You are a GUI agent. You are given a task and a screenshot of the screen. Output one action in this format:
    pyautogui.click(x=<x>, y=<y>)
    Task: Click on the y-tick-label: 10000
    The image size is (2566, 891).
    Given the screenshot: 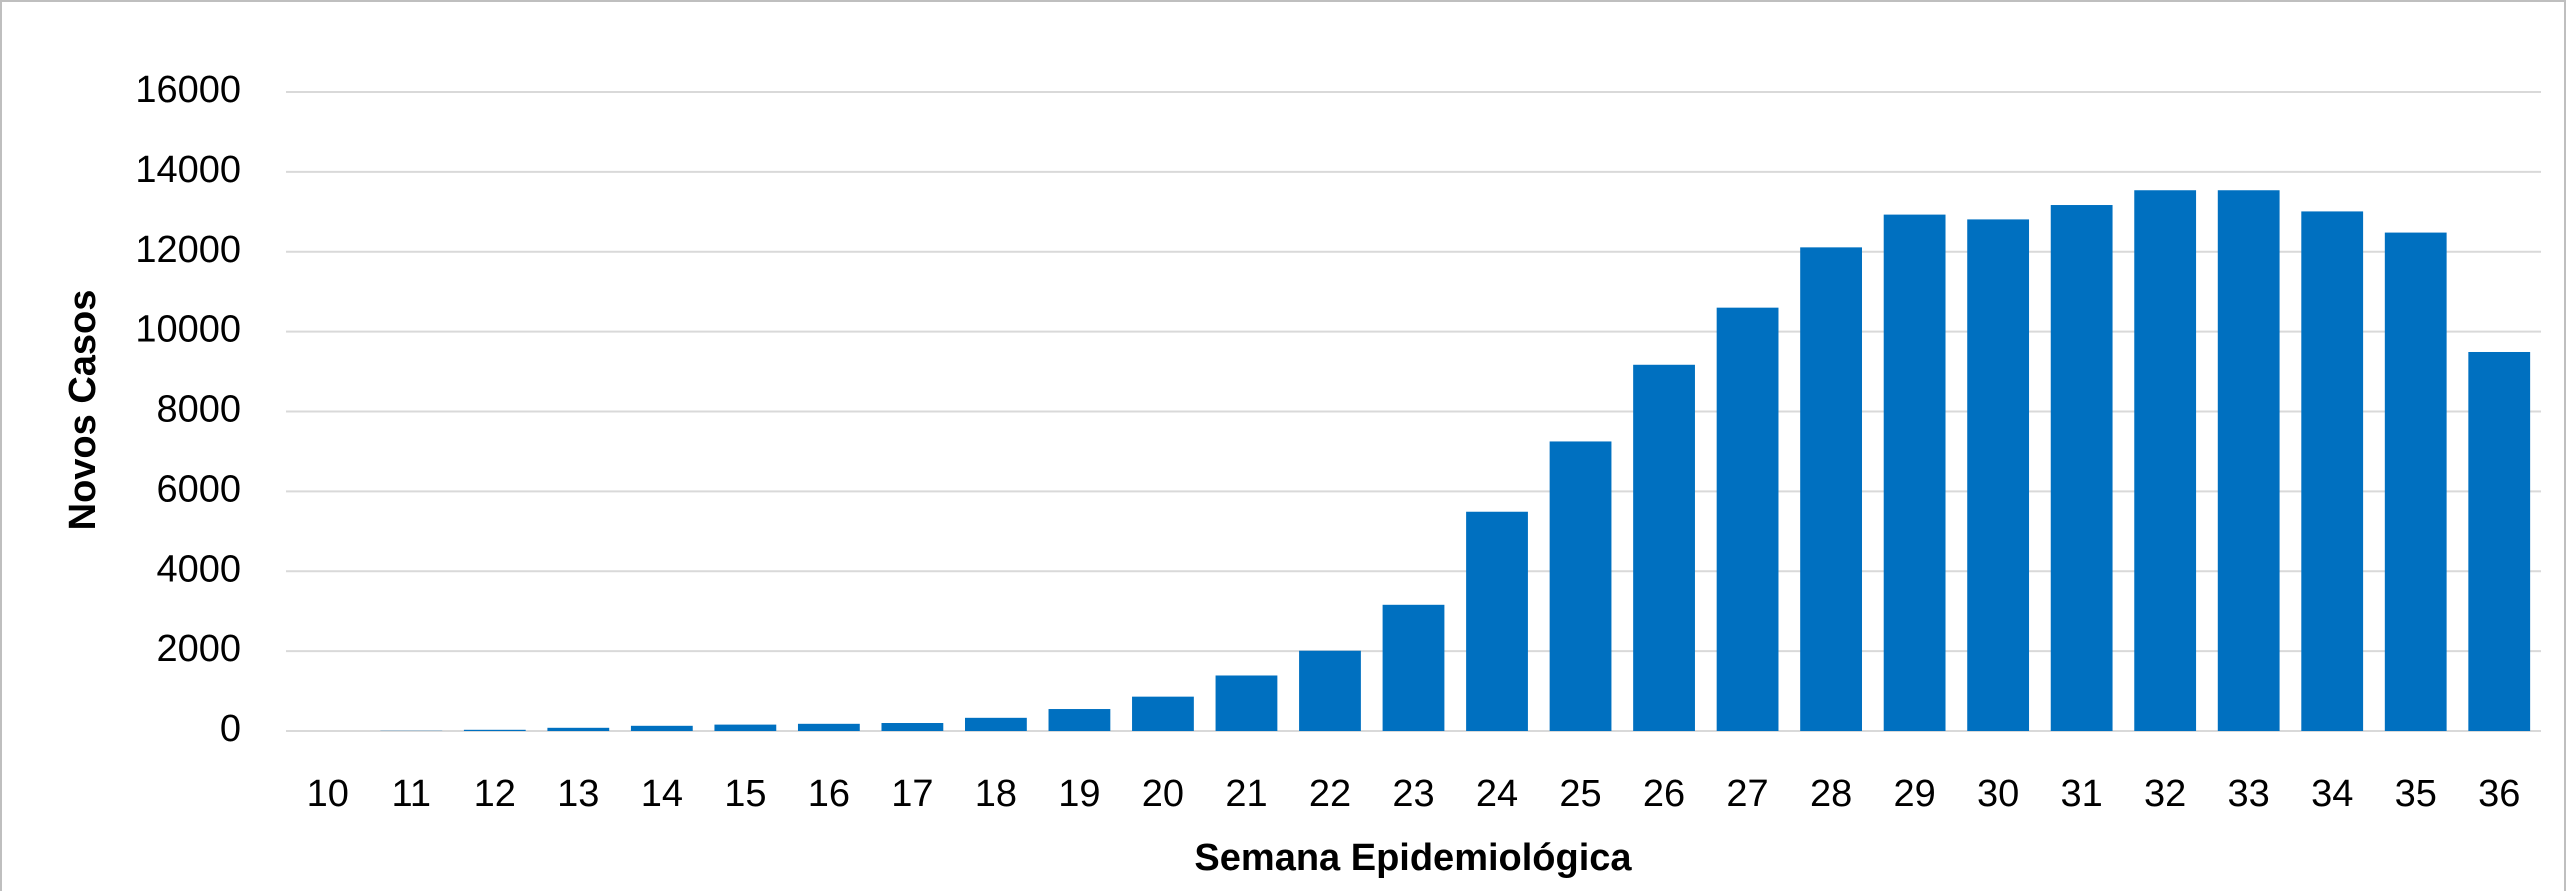 What is the action you would take?
    pyautogui.click(x=188, y=330)
    